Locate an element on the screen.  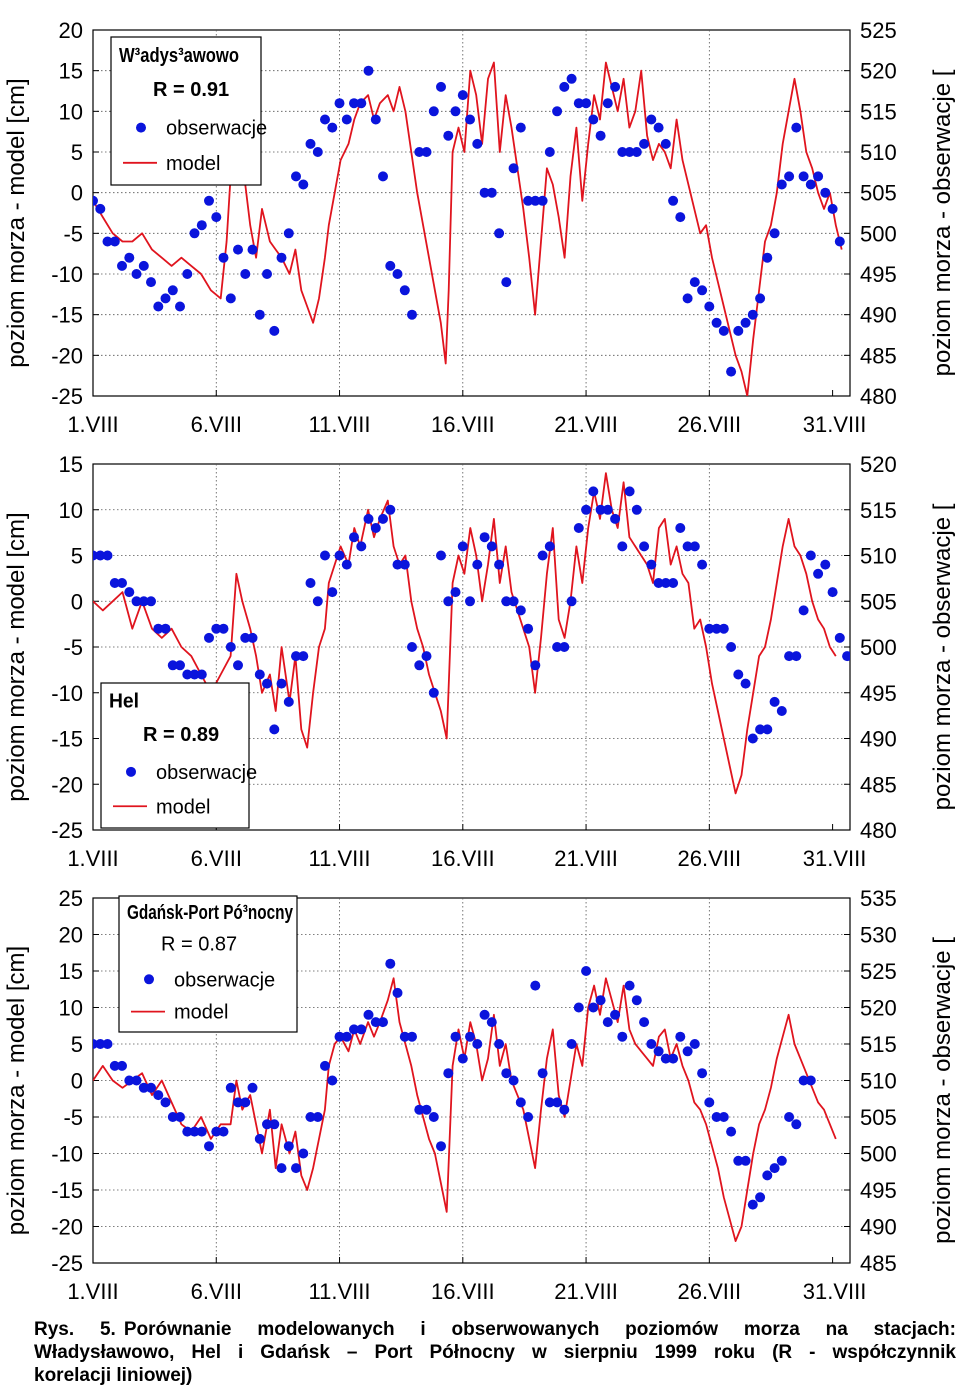
y-axis-title-right: poziom morza - obserwacje [ is located at coordinates (942, 1090).